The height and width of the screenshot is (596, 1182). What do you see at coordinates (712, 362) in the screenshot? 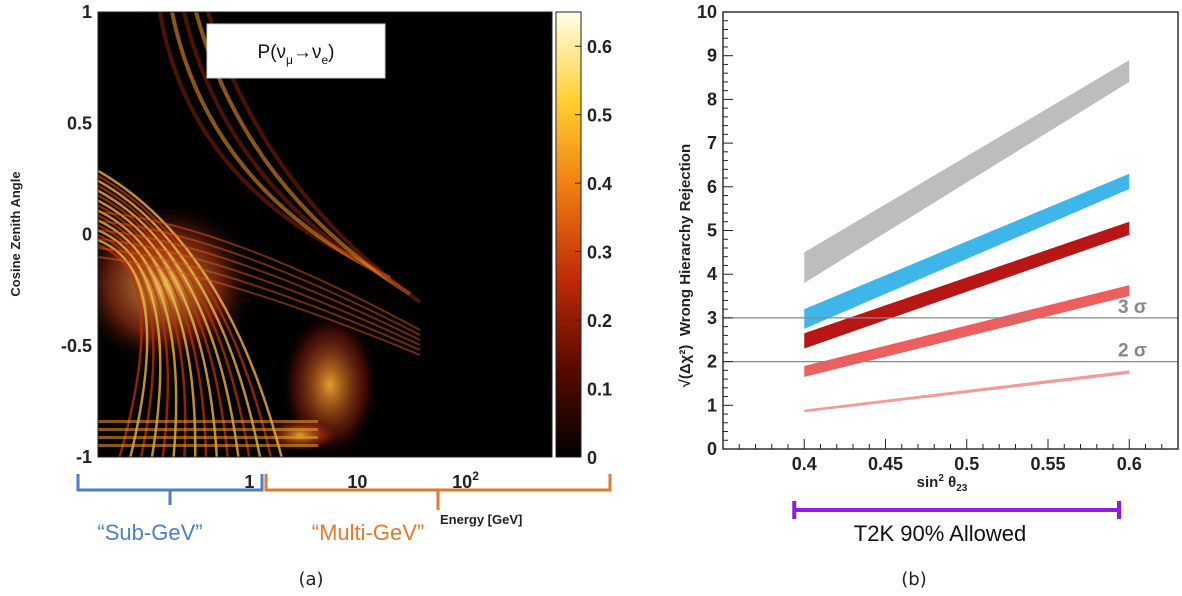
I see `y-tick-label: 2` at bounding box center [712, 362].